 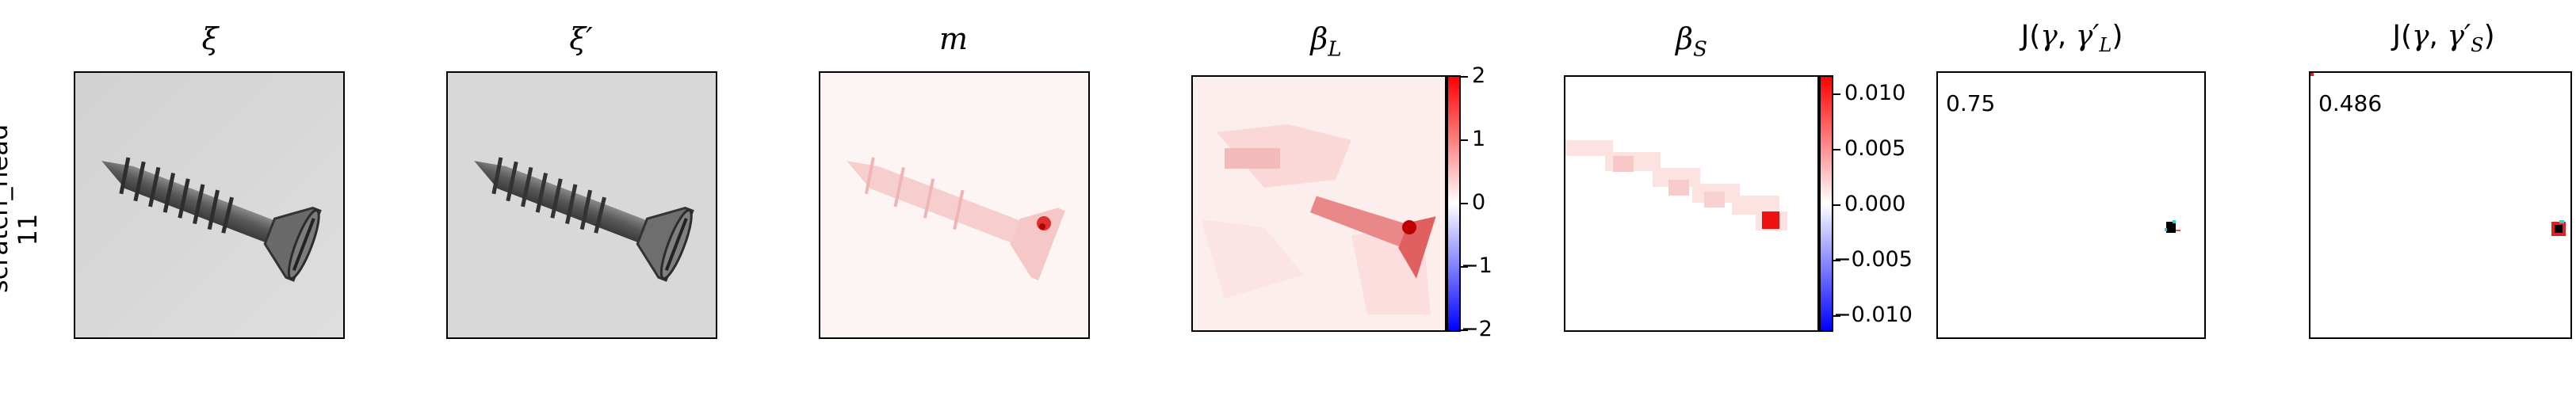 What do you see at coordinates (1826, 203) in the screenshot?
I see `panel-5-colorbar` at bounding box center [1826, 203].